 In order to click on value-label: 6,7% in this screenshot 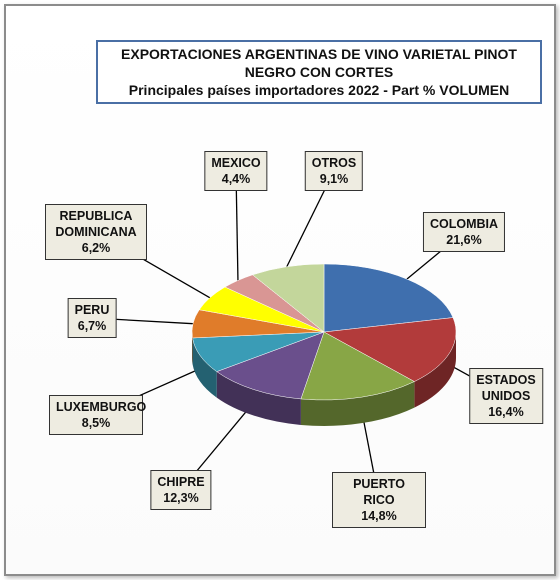, I will do `click(92, 326)`.